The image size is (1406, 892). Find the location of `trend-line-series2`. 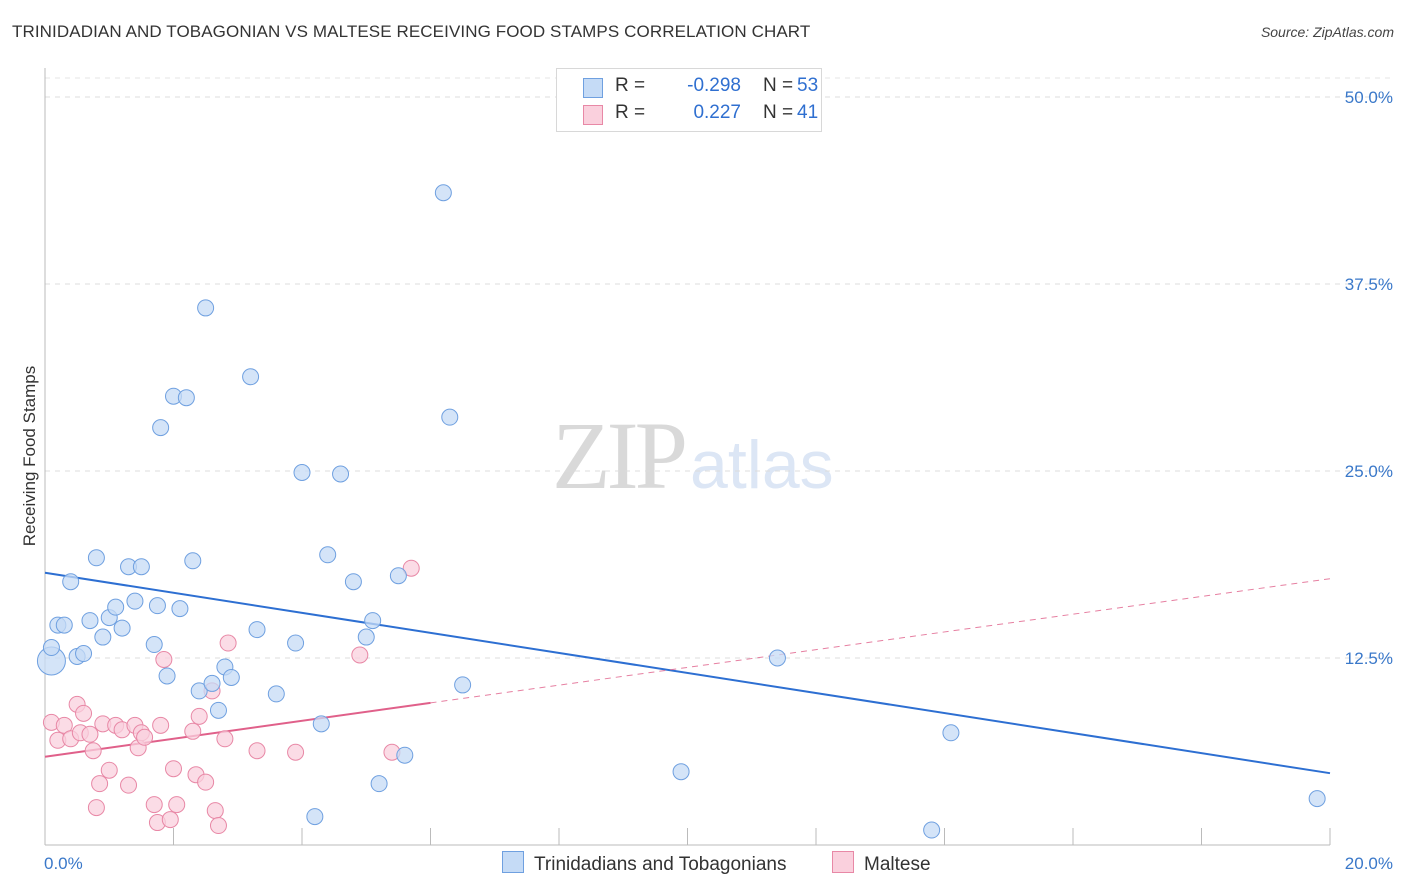

trend-line-series2 is located at coordinates (237, 729).